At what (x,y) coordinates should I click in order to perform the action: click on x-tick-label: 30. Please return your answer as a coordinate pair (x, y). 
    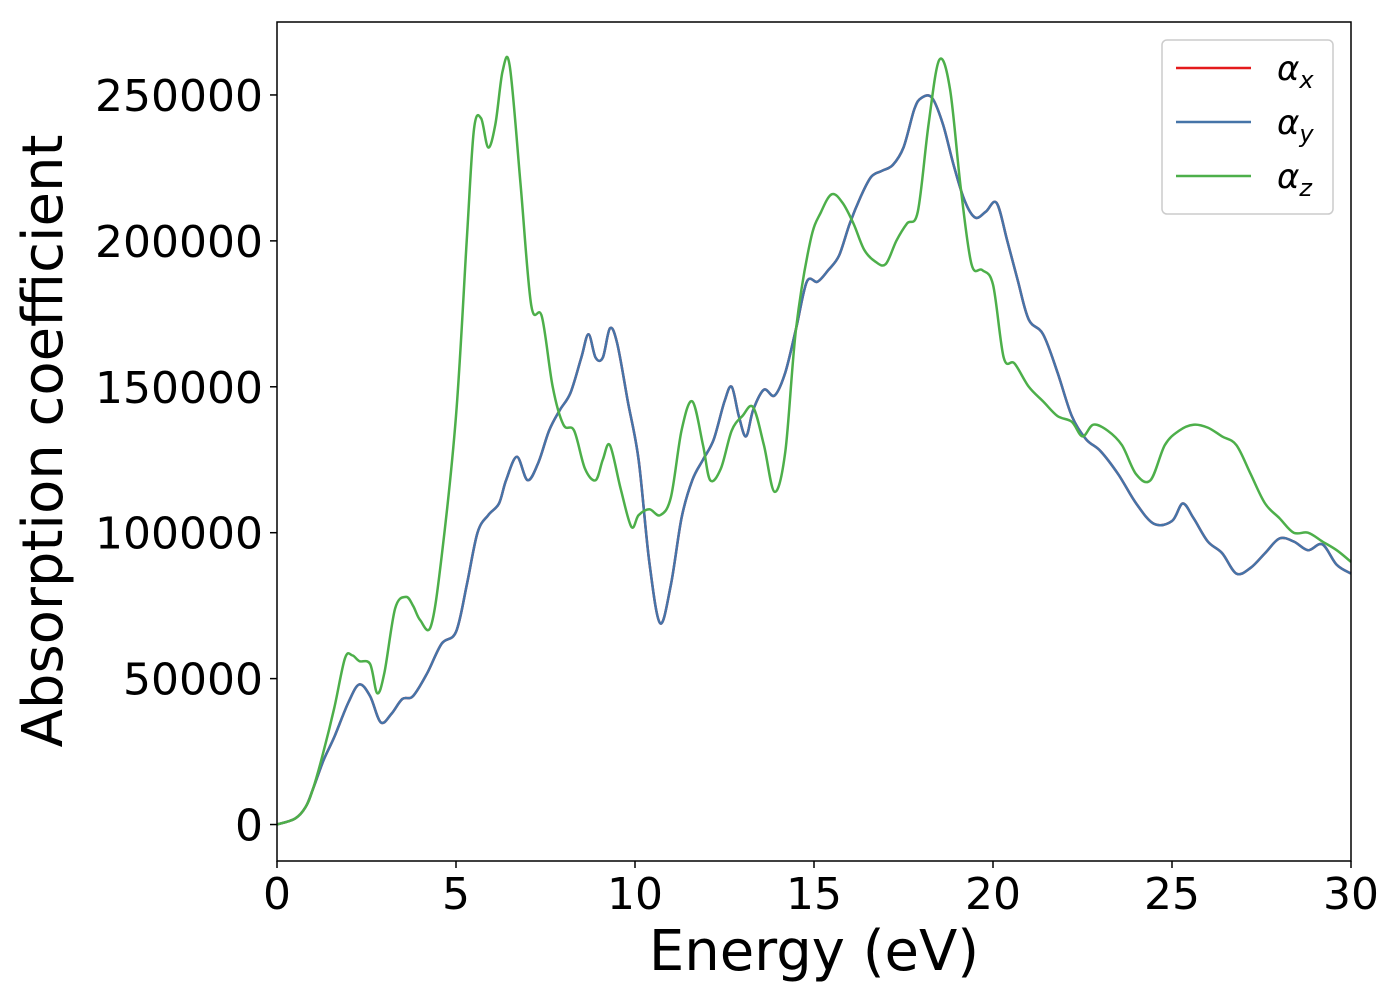
    Looking at the image, I should click on (1351, 894).